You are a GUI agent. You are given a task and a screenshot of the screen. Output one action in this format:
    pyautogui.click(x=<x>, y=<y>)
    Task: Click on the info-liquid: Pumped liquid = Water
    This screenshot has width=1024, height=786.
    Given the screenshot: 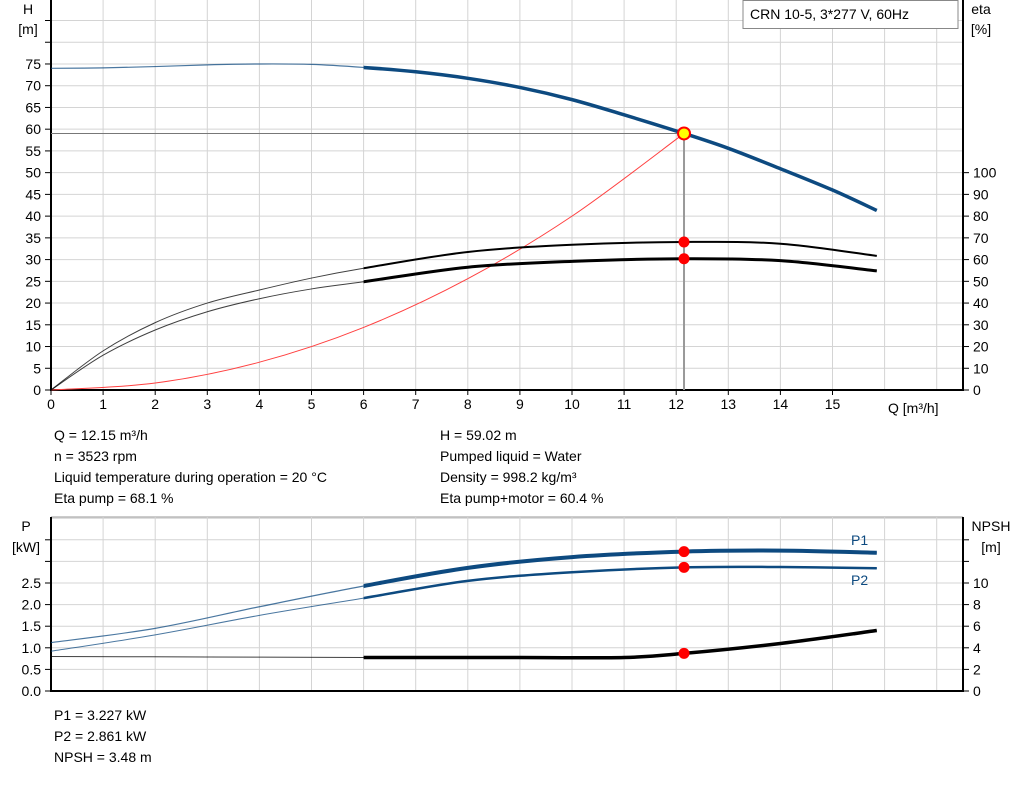 What is the action you would take?
    pyautogui.click(x=511, y=456)
    